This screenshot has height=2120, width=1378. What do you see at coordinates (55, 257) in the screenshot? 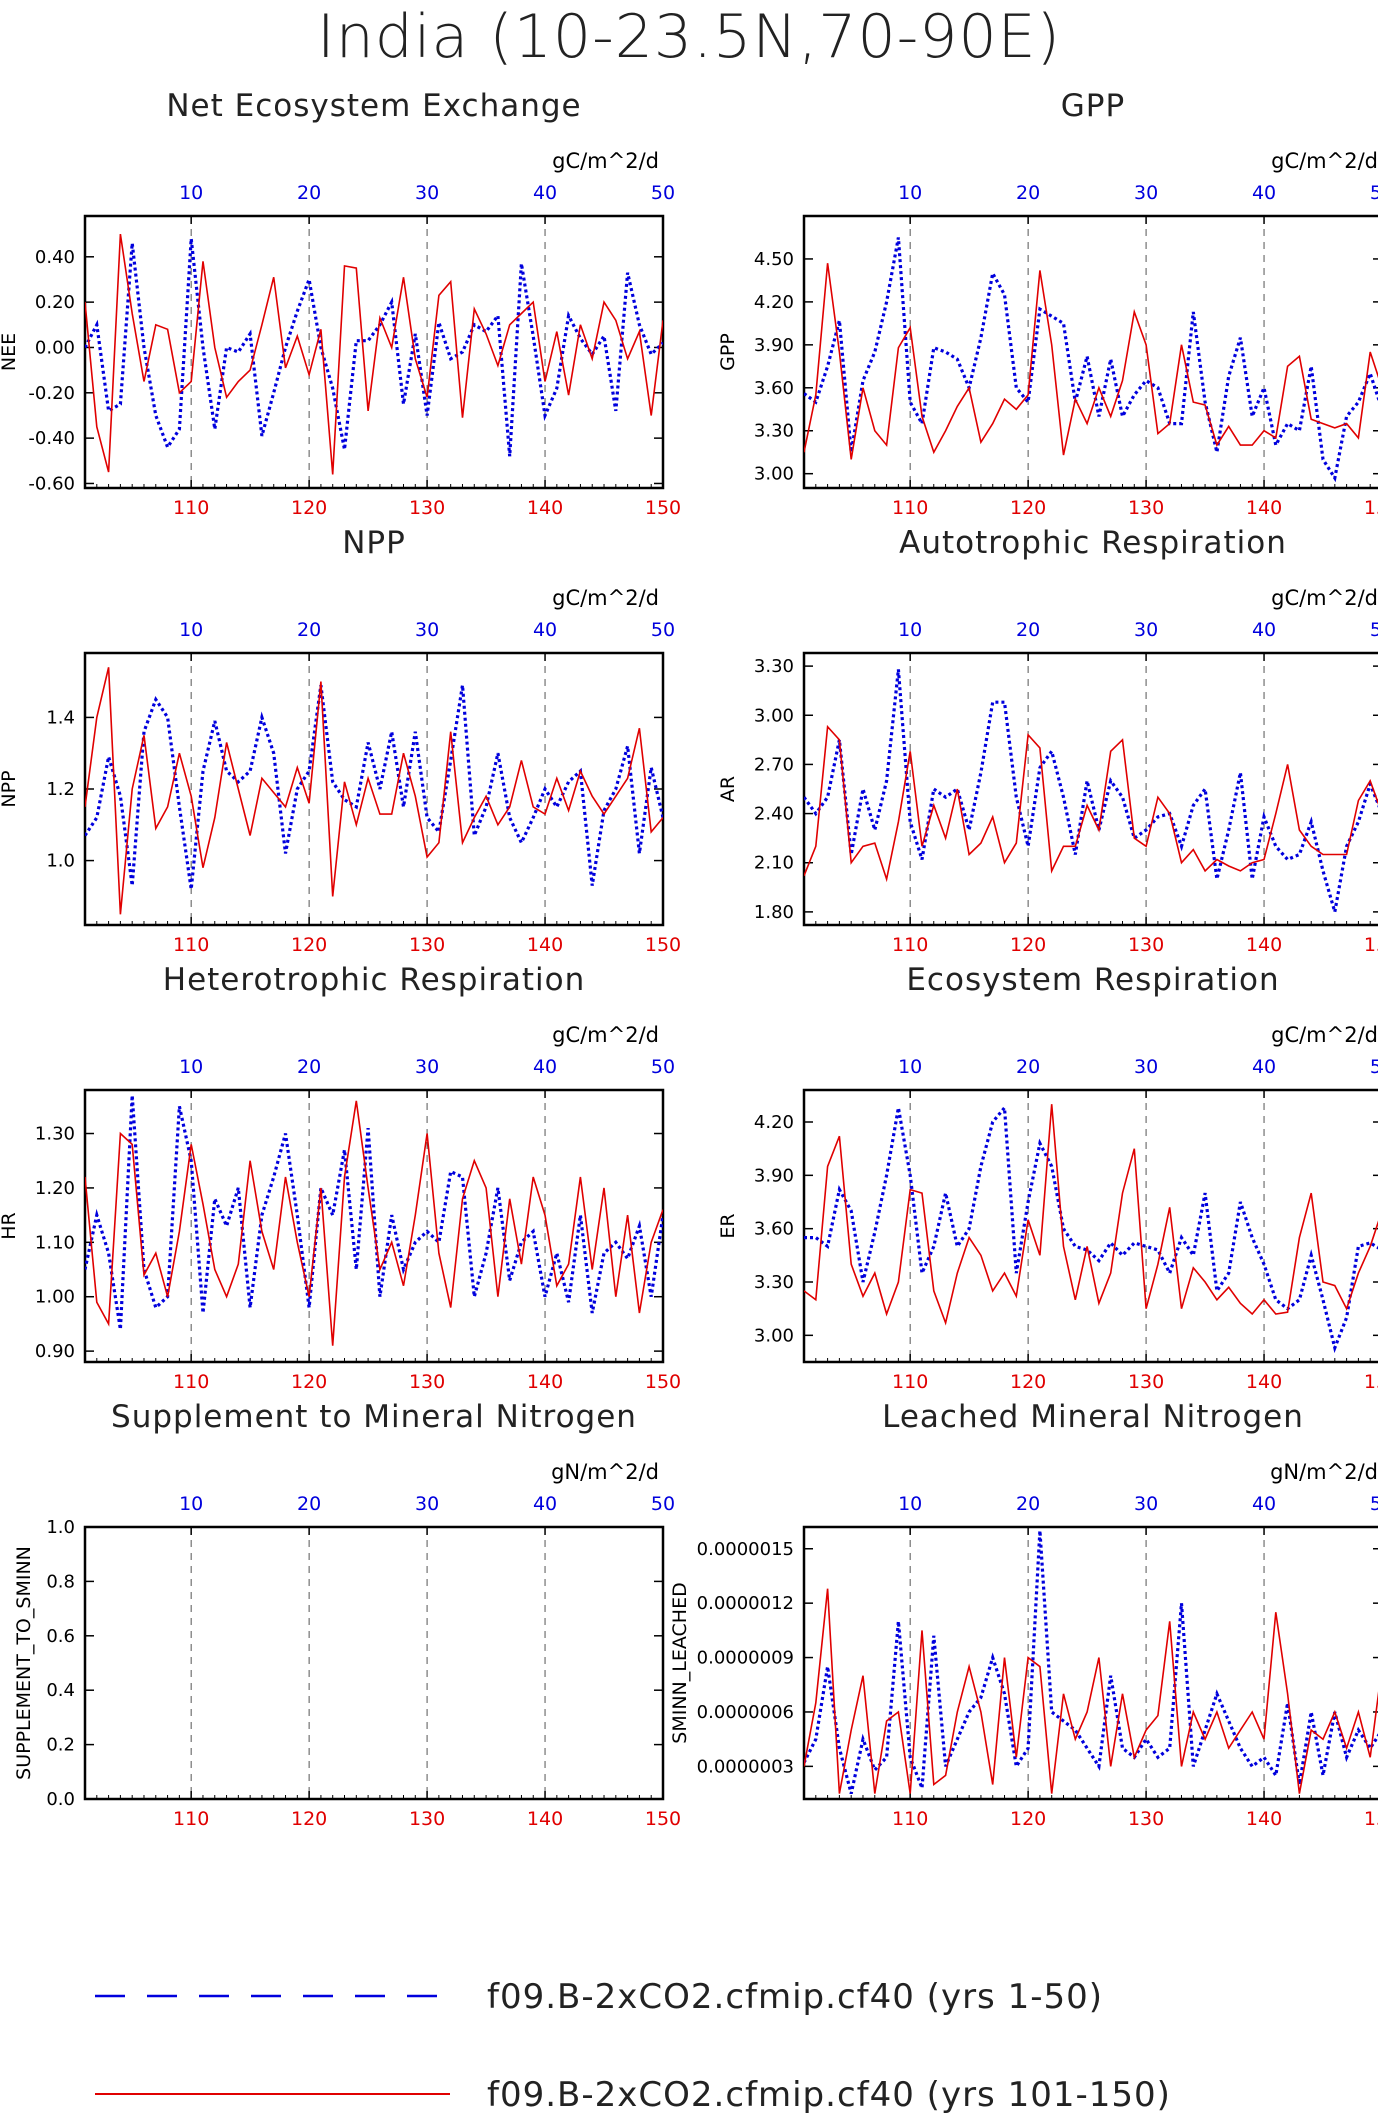
I see `y-tick-label: 0.40` at bounding box center [55, 257].